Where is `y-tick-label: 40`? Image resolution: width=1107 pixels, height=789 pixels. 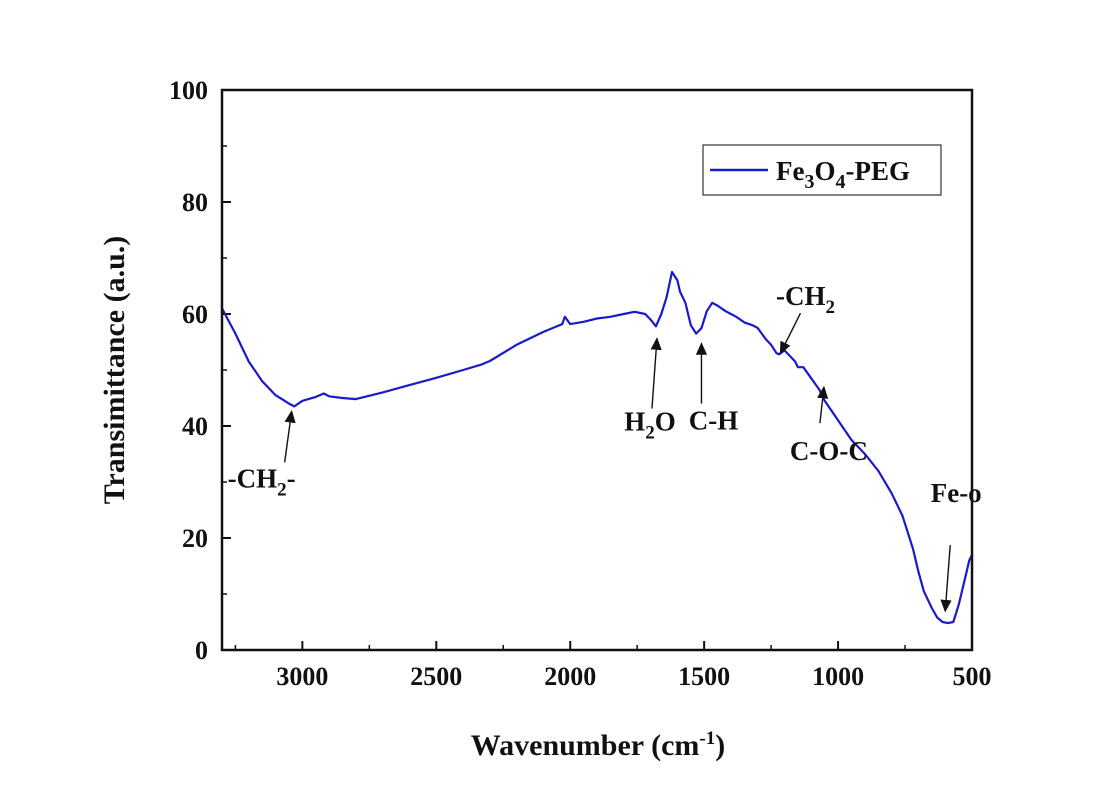
y-tick-label: 40 is located at coordinates (195, 426).